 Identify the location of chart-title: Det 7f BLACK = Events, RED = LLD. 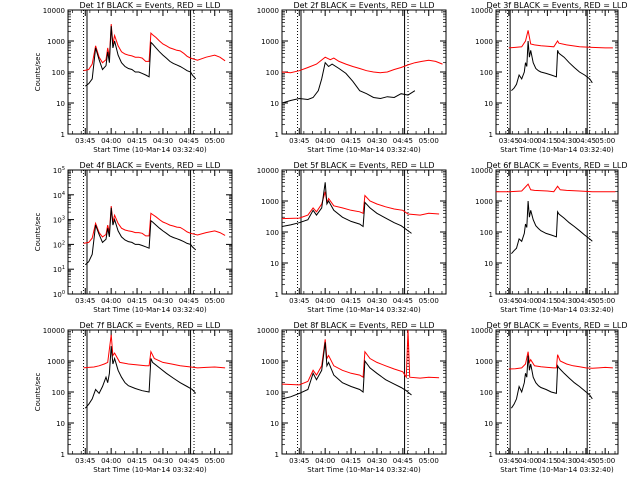
(149, 325).